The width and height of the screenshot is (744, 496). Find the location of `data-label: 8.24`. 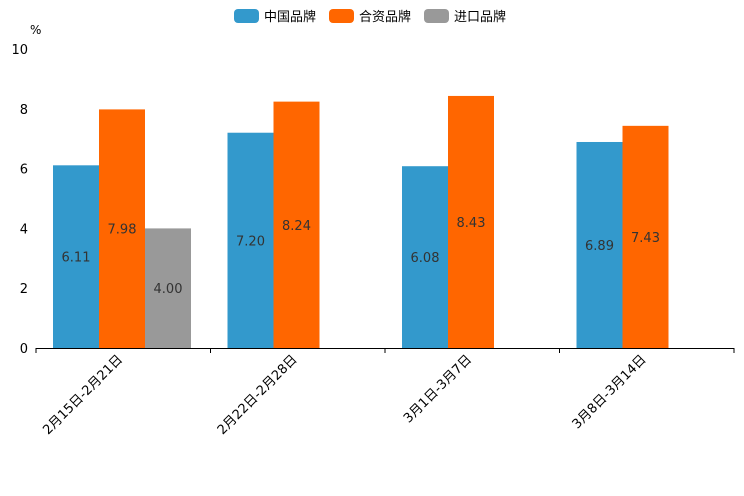

data-label: 8.24 is located at coordinates (296, 226).